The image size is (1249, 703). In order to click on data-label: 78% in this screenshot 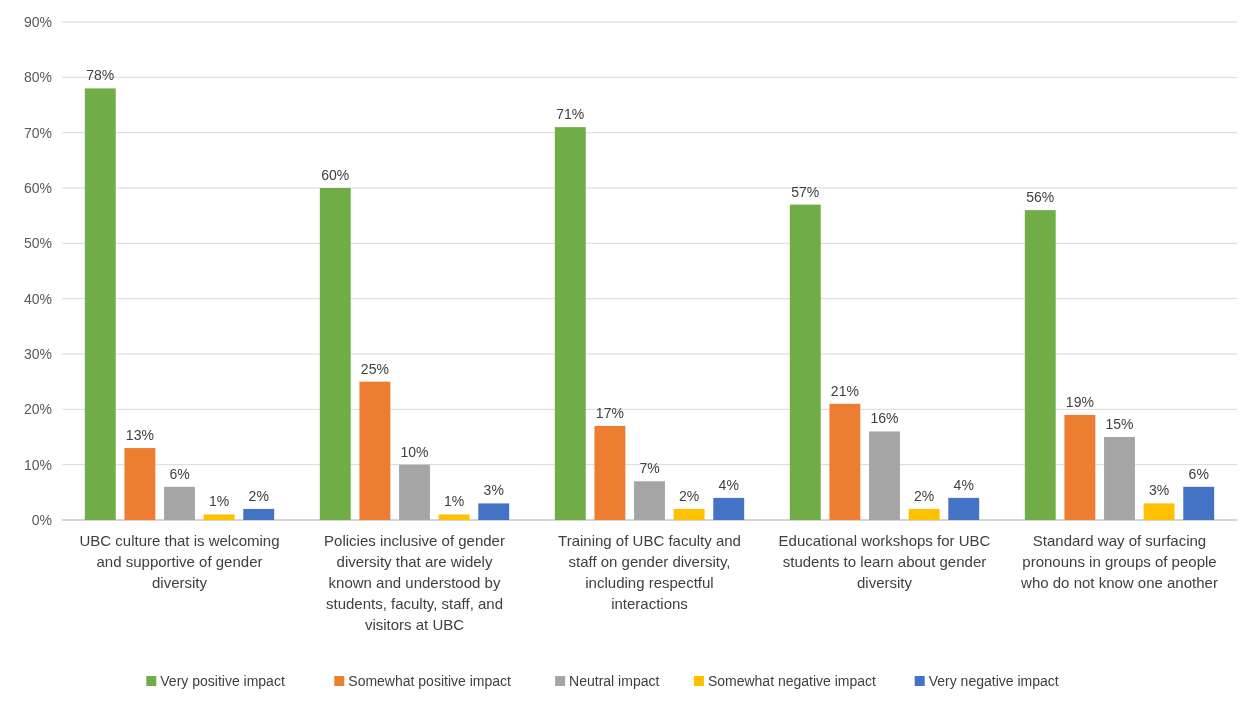, I will do `click(100, 75)`.